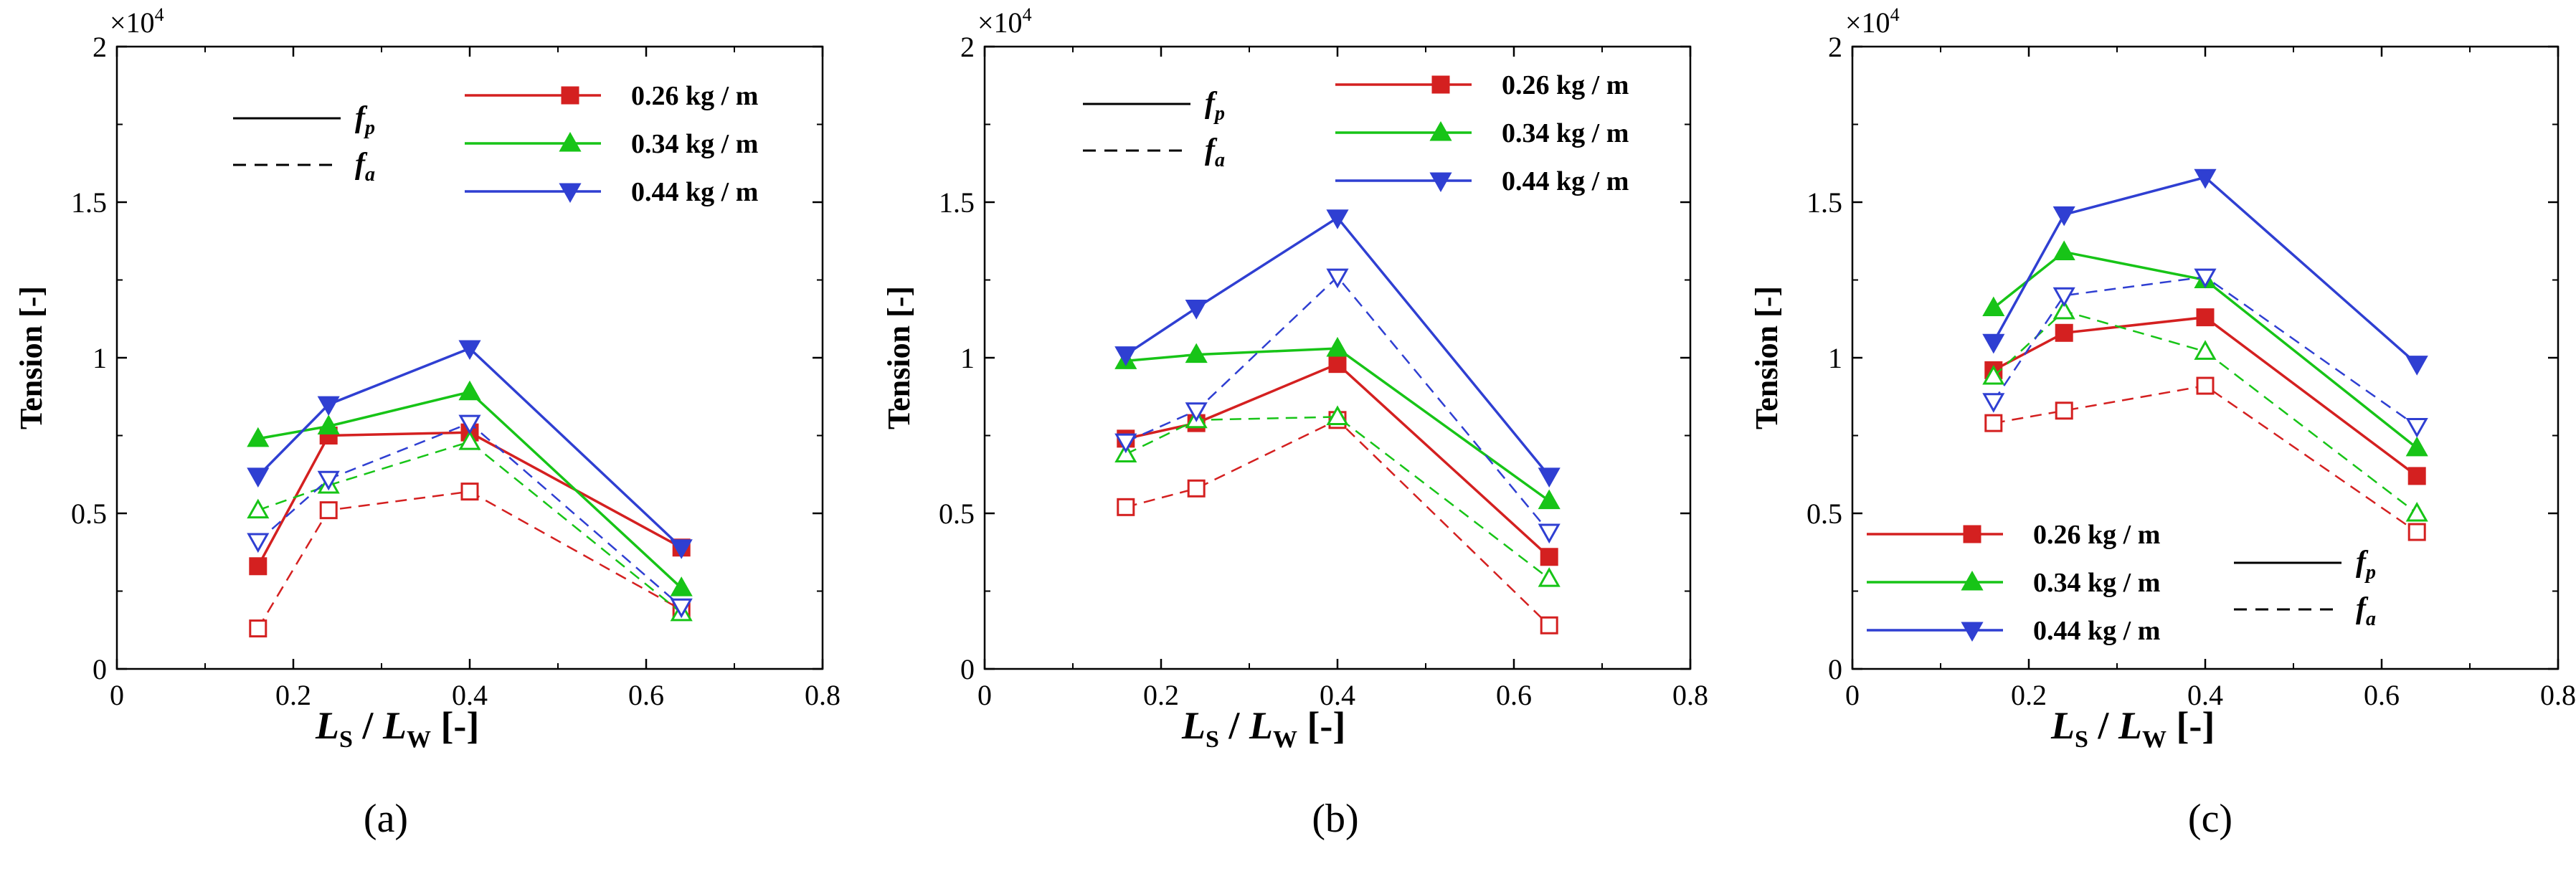 Image resolution: width=2576 pixels, height=884 pixels. What do you see at coordinates (1004, 21) in the screenshot?
I see `axis-multiplier: ×10⁴` at bounding box center [1004, 21].